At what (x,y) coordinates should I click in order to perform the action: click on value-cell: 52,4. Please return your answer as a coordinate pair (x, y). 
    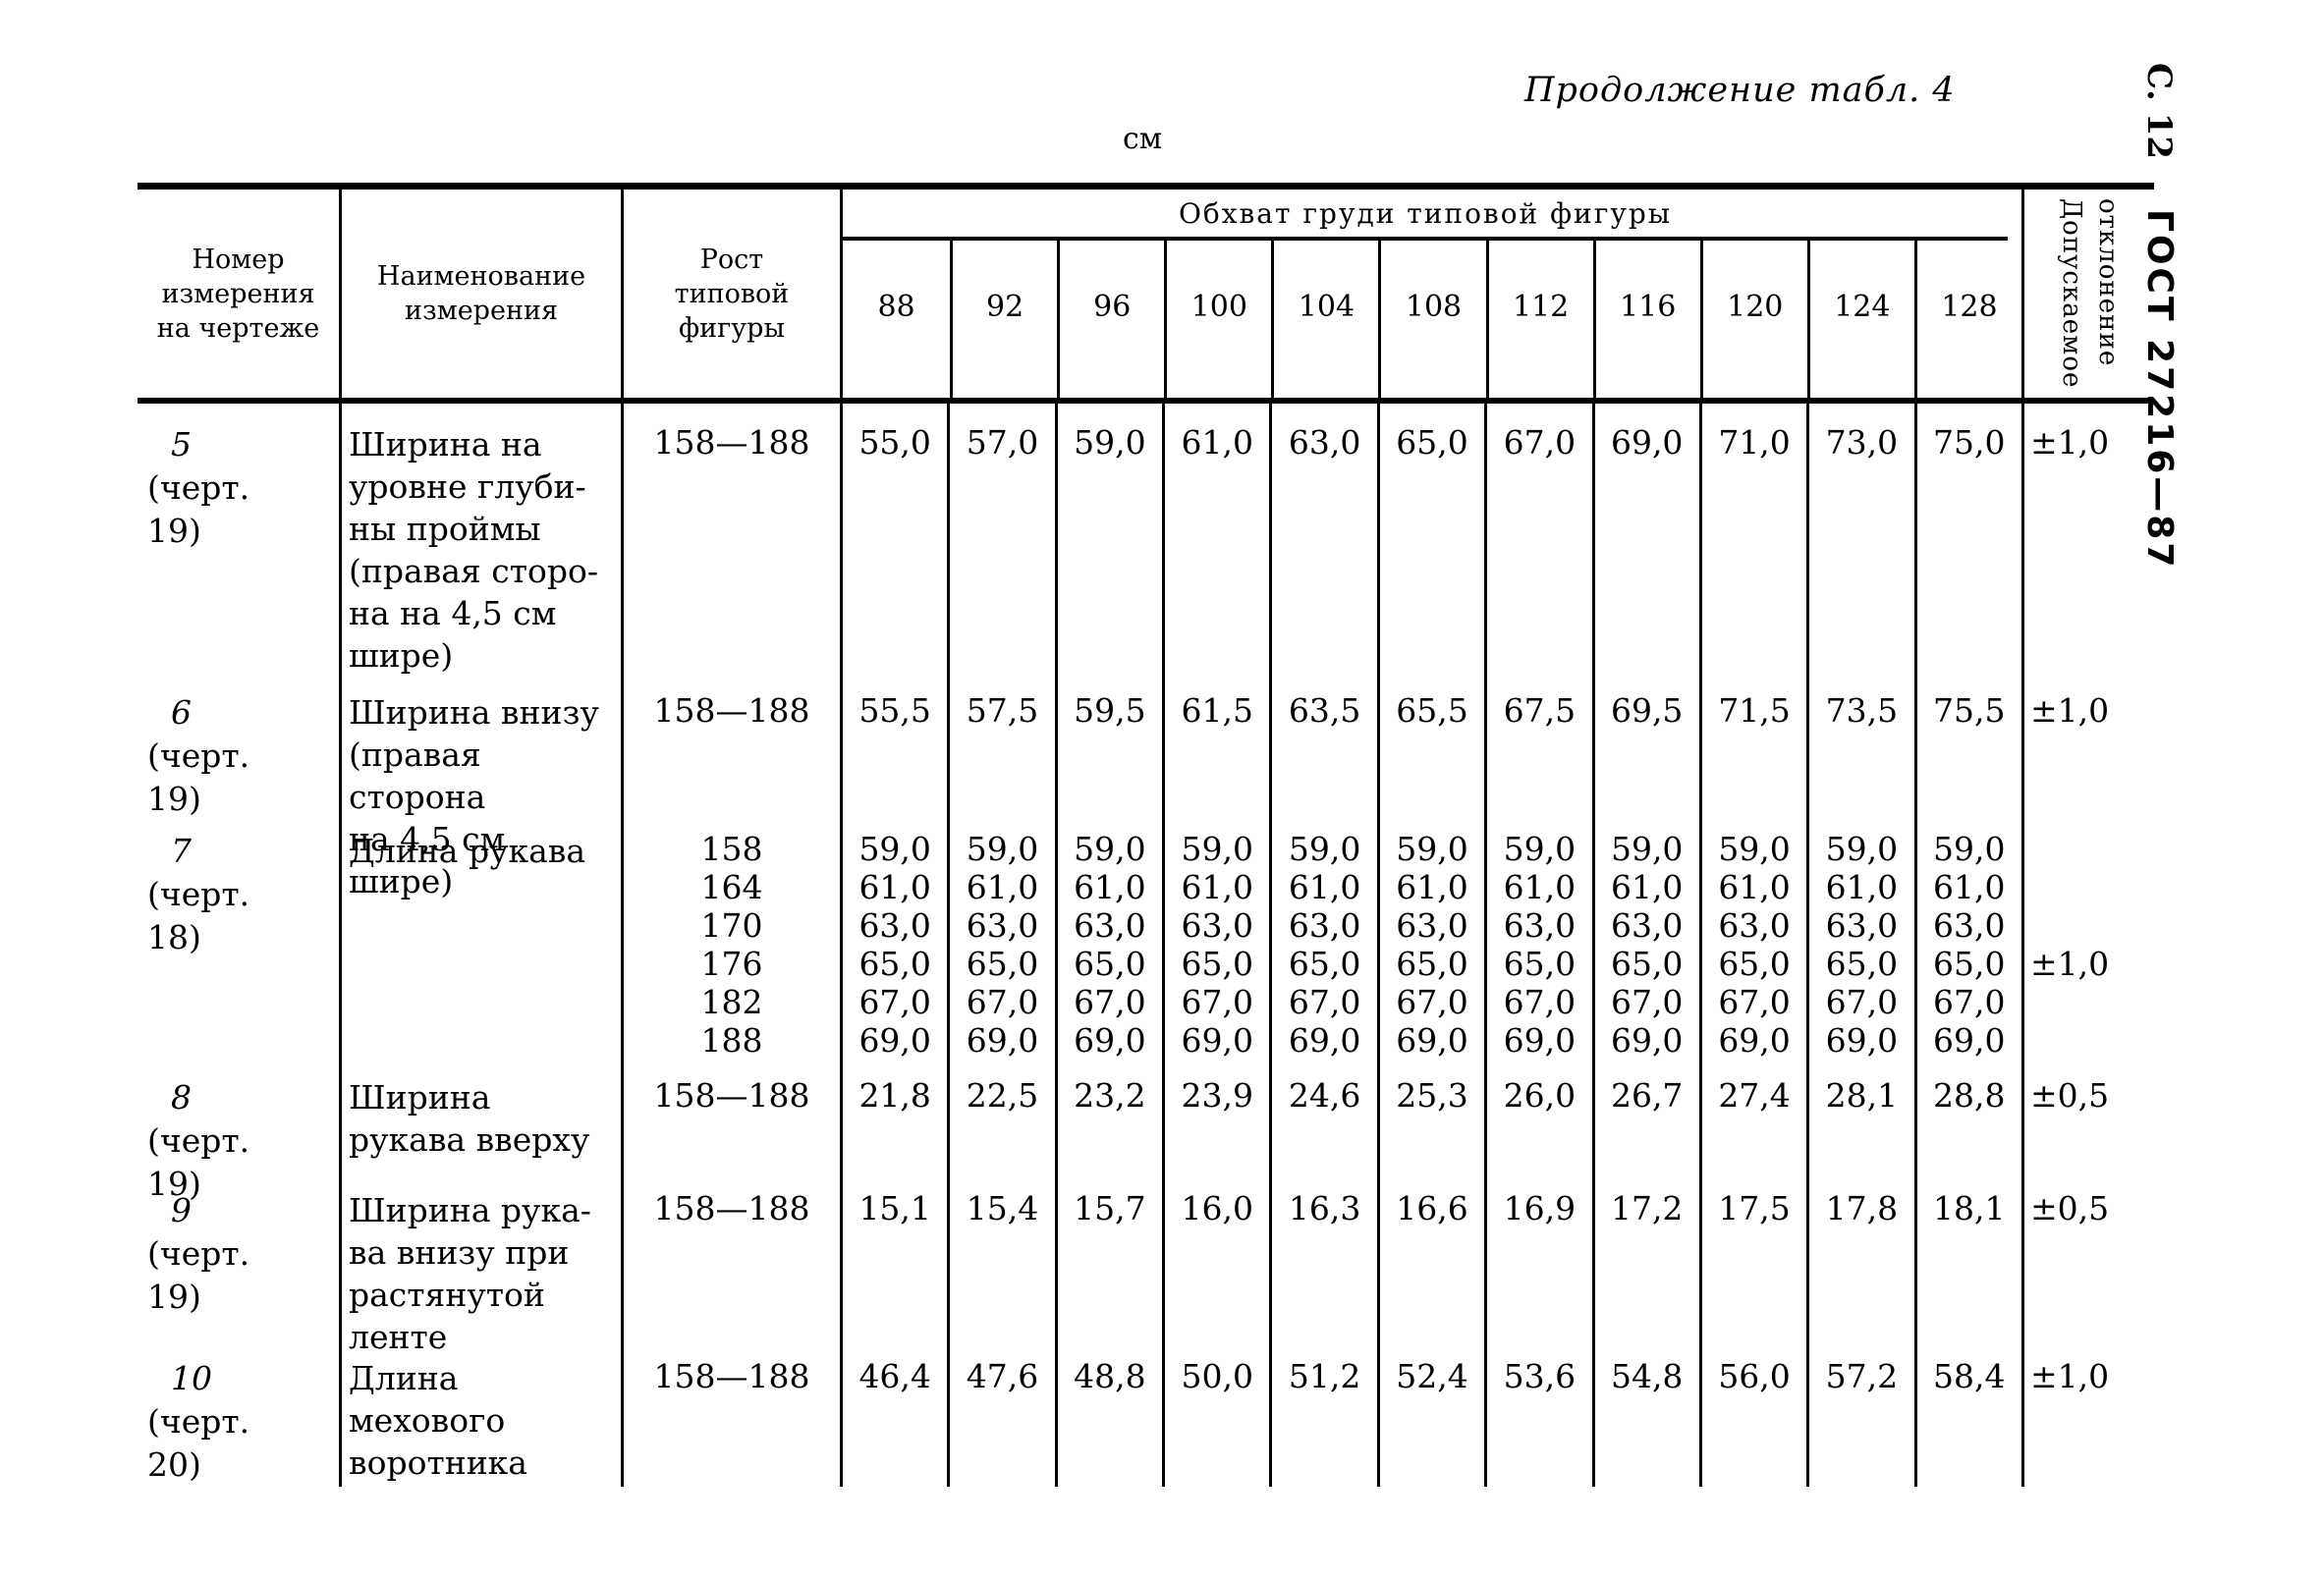
    Looking at the image, I should click on (1430, 1418).